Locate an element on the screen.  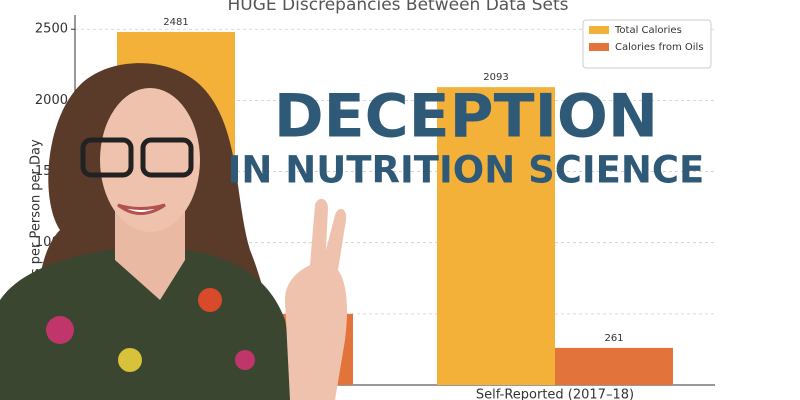
x-tick-label: Self-Reported (2017–18) is located at coordinates (555, 394).